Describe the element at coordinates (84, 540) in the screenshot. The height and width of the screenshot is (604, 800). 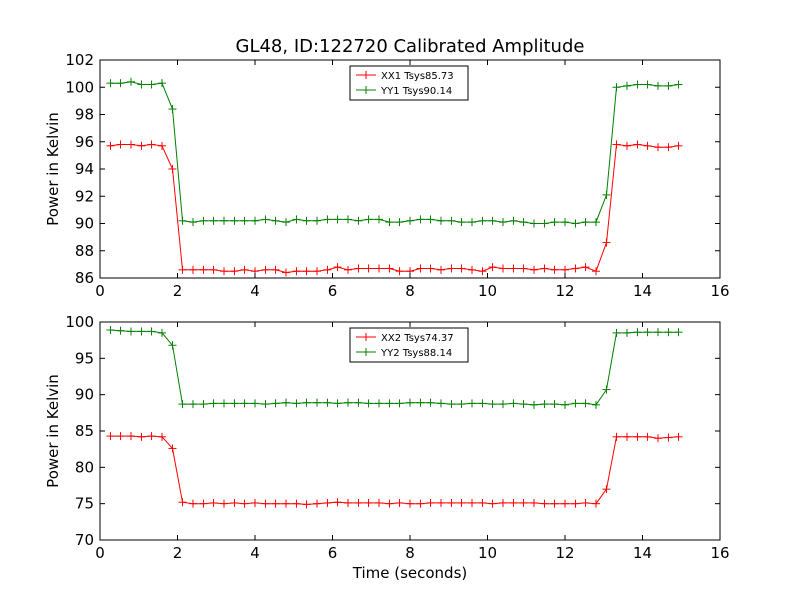
I see `y-tick-label: 70` at that location.